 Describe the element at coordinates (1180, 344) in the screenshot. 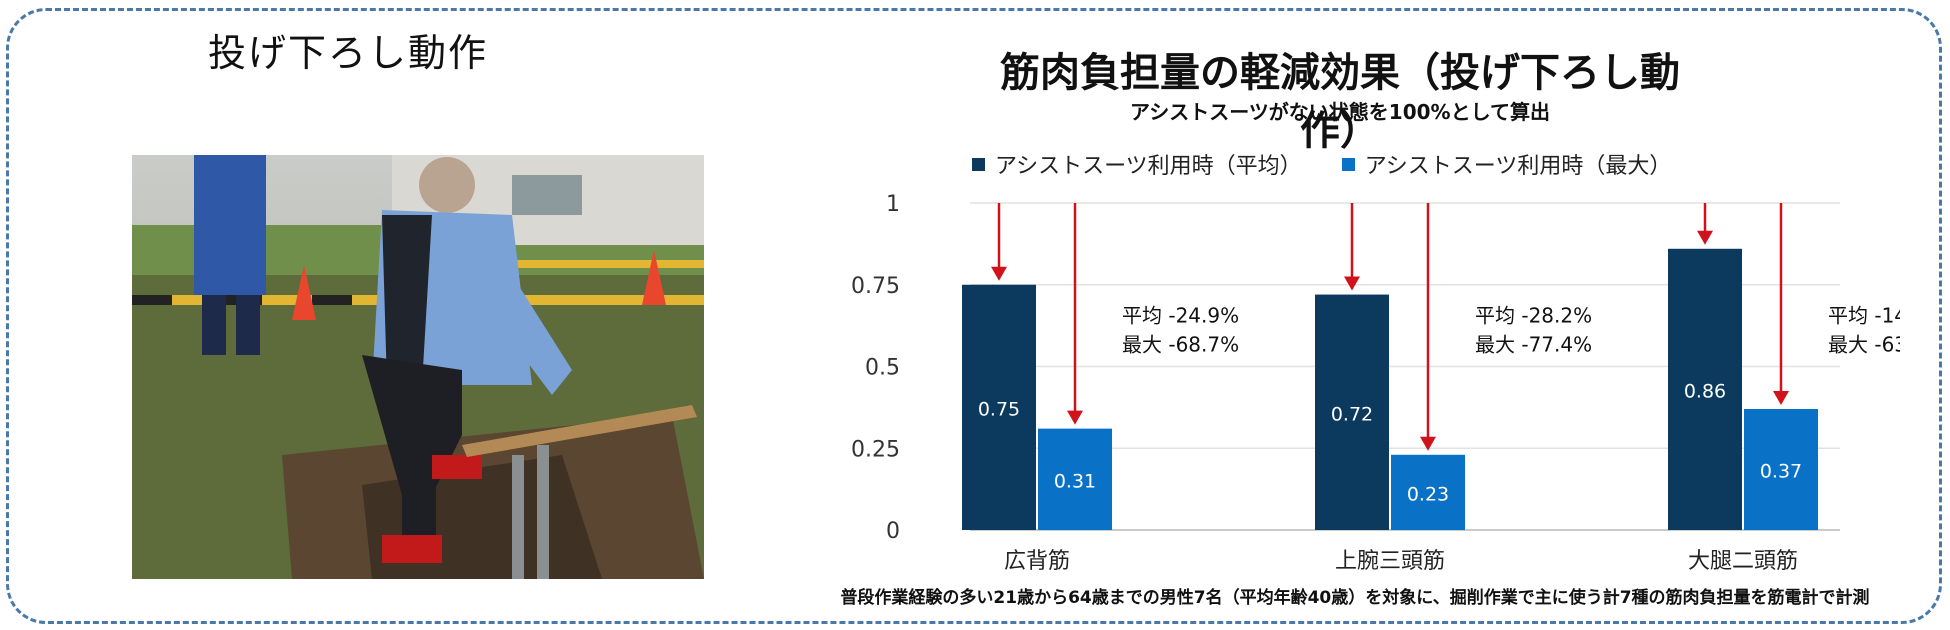

I see `annotation-max: 最大 -68.7%` at that location.